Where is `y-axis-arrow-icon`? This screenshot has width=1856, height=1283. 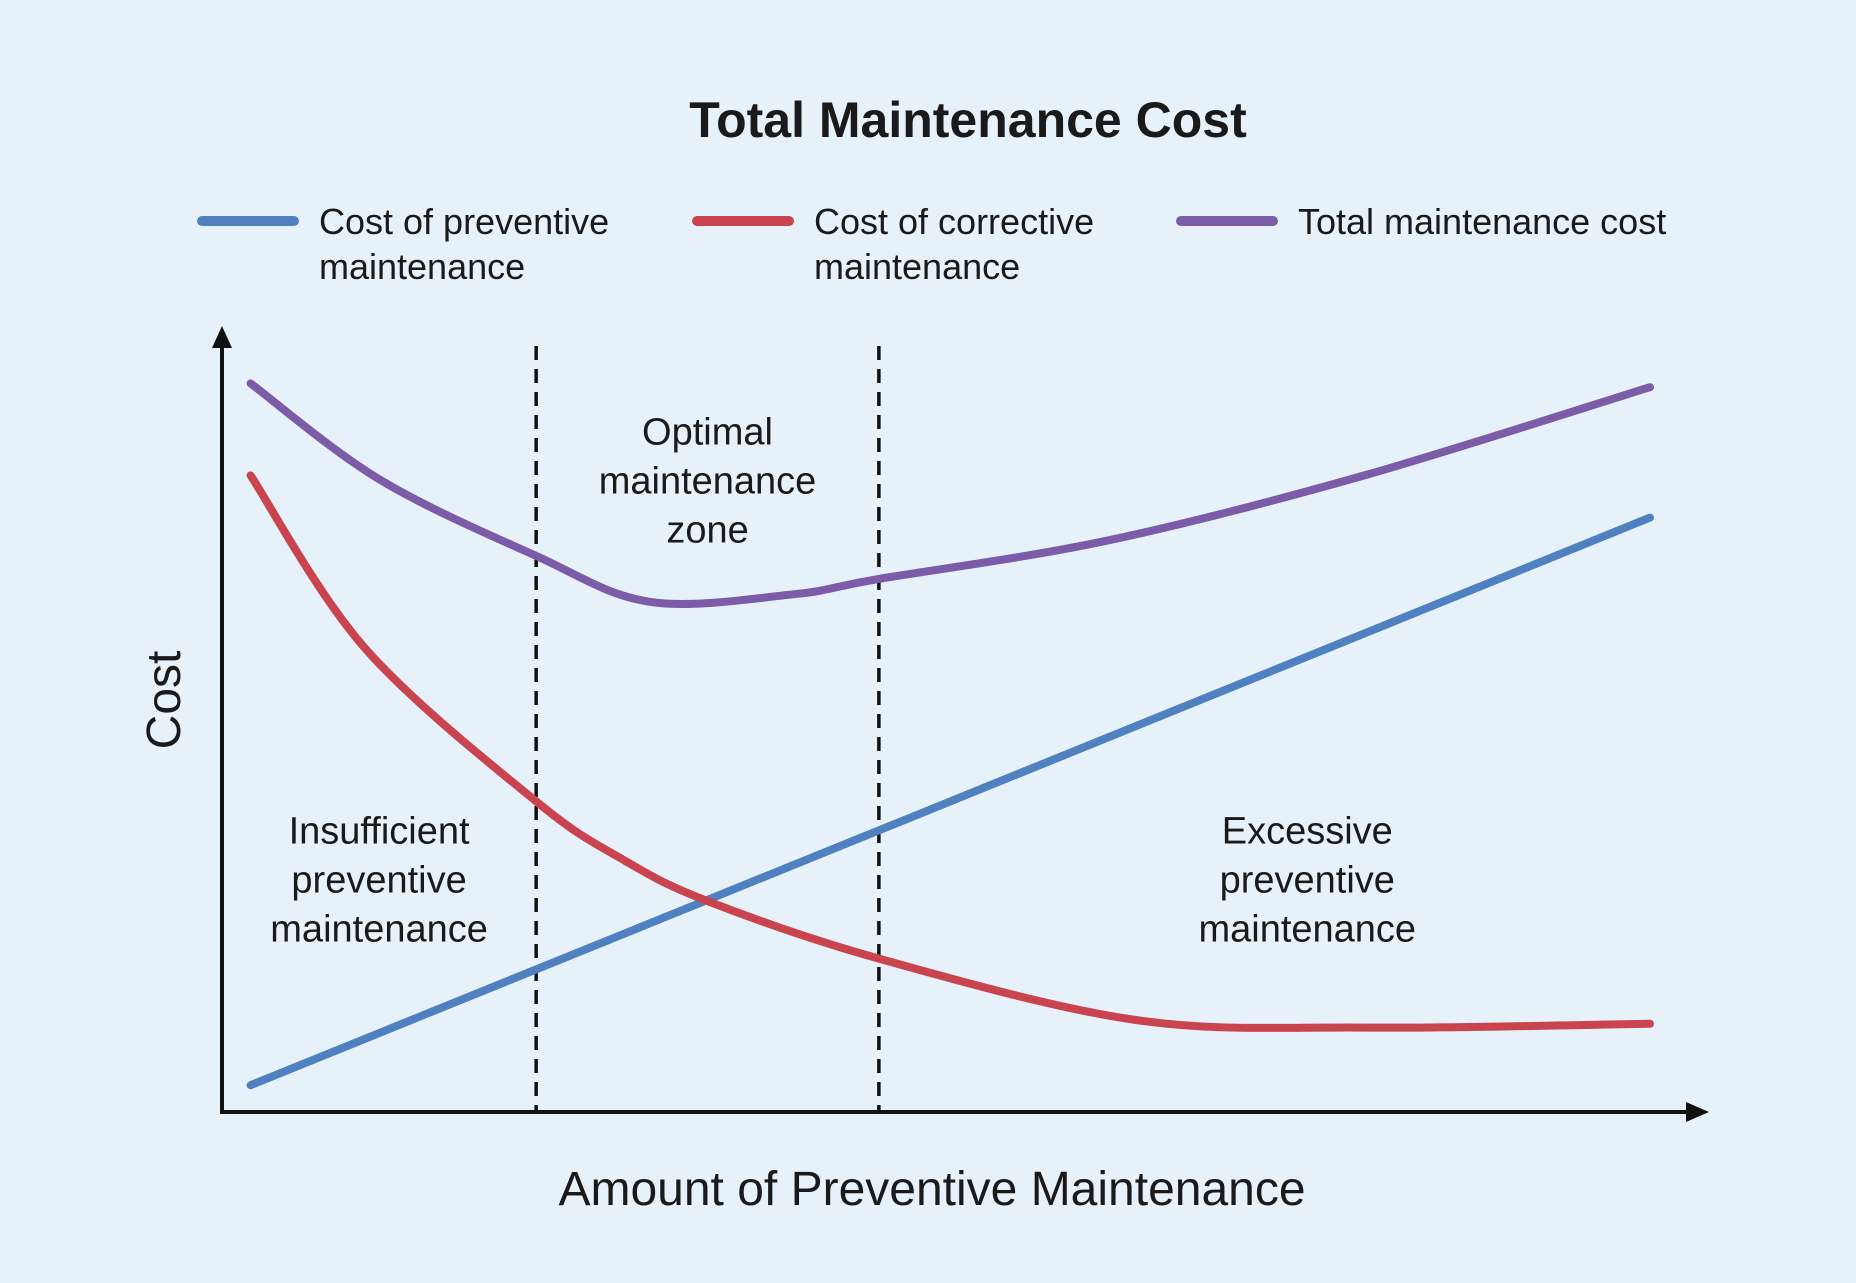 y-axis-arrow-icon is located at coordinates (222, 337).